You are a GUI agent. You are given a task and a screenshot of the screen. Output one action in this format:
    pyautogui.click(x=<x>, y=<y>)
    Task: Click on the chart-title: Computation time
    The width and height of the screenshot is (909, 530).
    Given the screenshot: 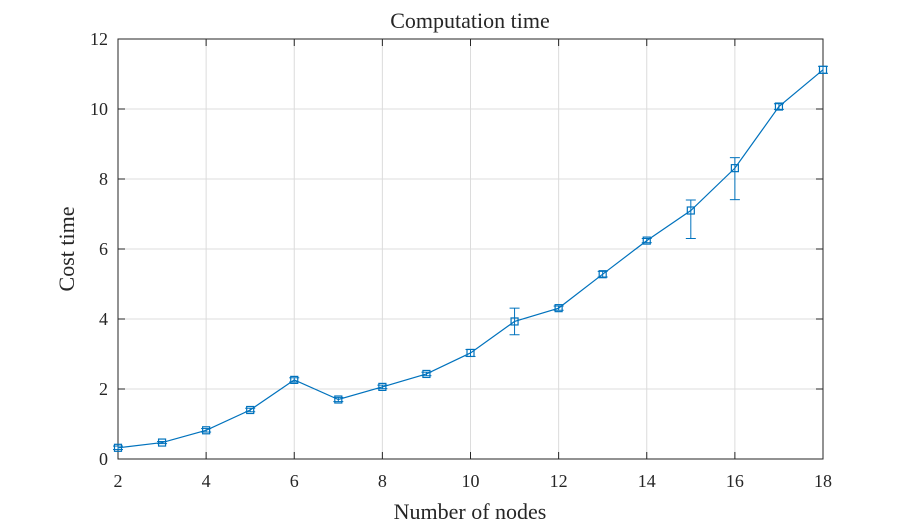 What is the action you would take?
    pyautogui.click(x=470, y=20)
    